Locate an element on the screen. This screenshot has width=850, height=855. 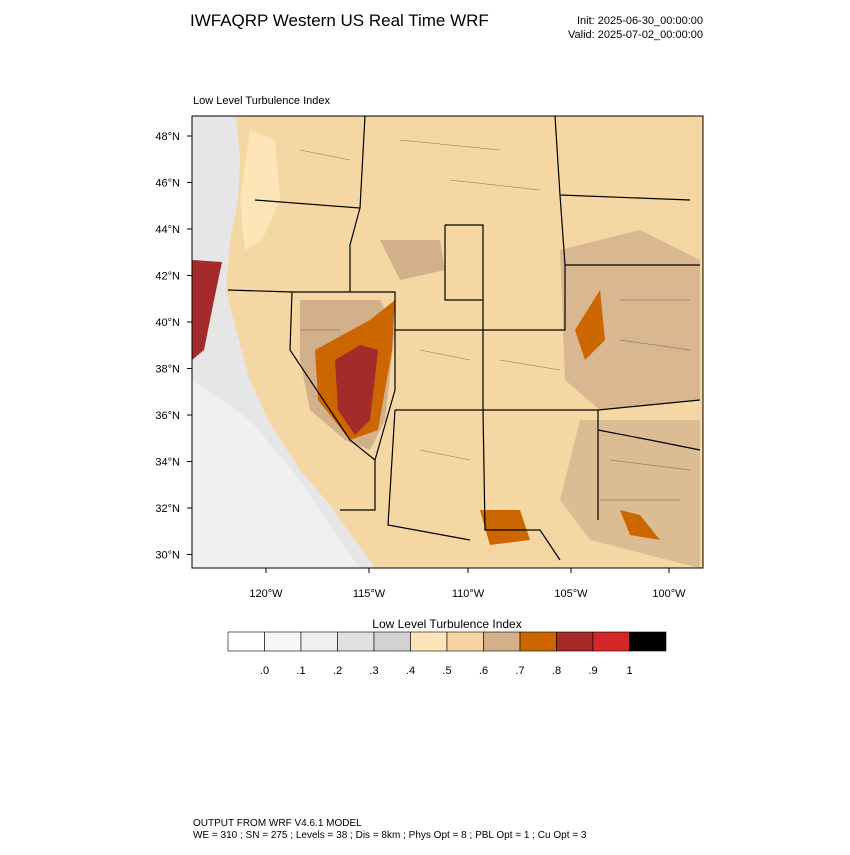
colorbar-label: .9 is located at coordinates (592, 671).